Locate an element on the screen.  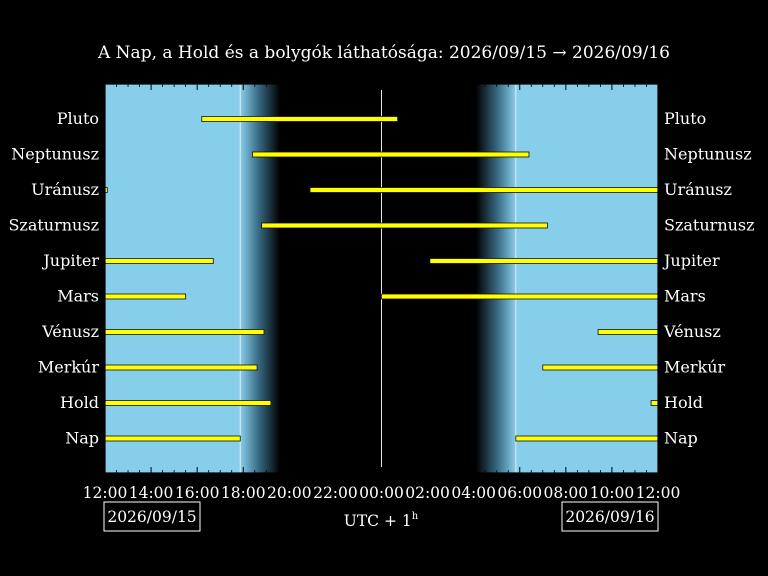
dusk-twilight is located at coordinates (260, 278).